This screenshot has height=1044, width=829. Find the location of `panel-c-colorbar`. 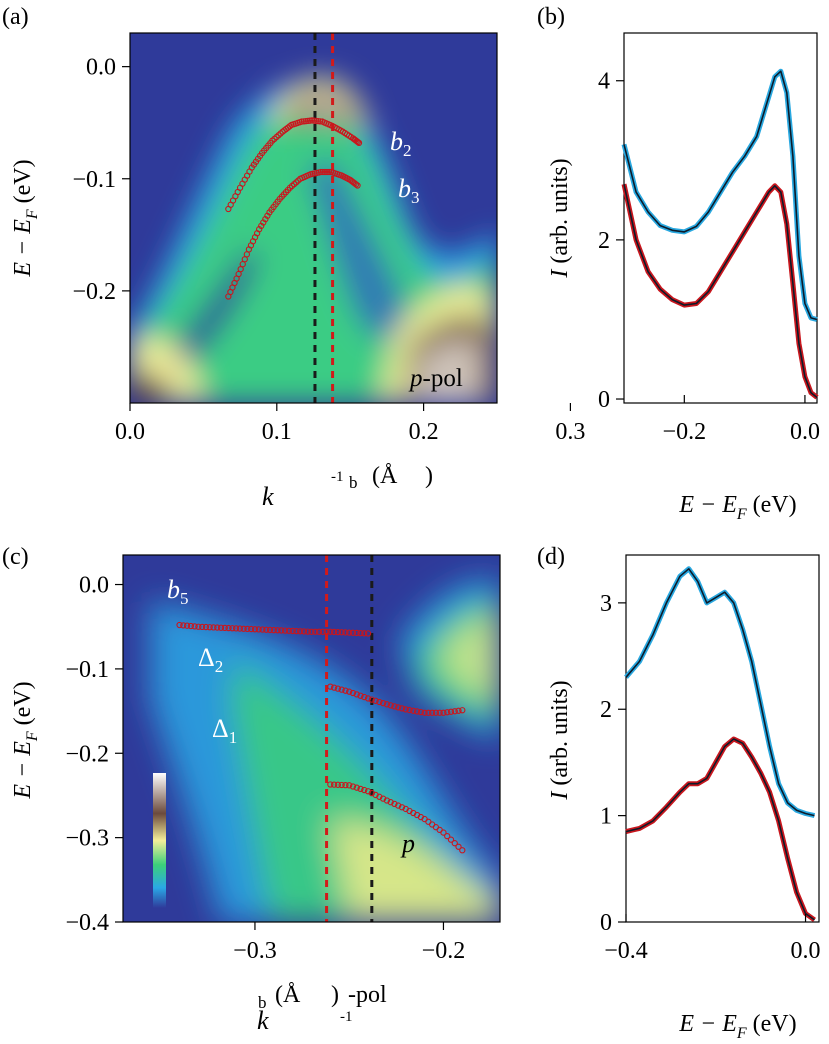

panel-c-colorbar is located at coordinates (159, 840).